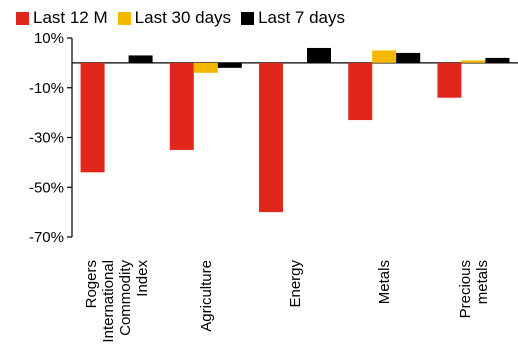 The height and width of the screenshot is (357, 518). I want to click on legend: Last 12 M Last 30 days Last 7 days, so click(259, 18).